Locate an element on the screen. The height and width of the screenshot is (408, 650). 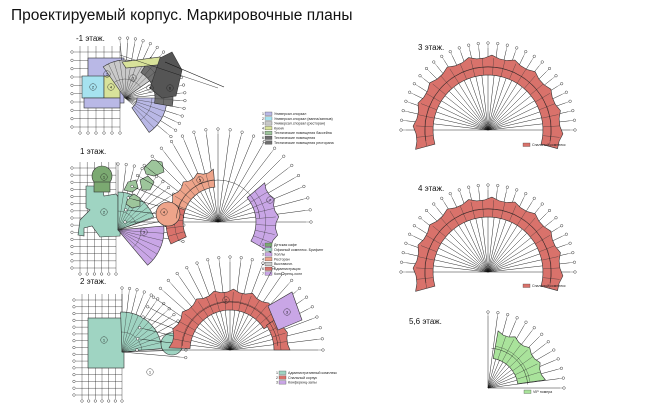
axis-ray is located at coordinates (492, 352).